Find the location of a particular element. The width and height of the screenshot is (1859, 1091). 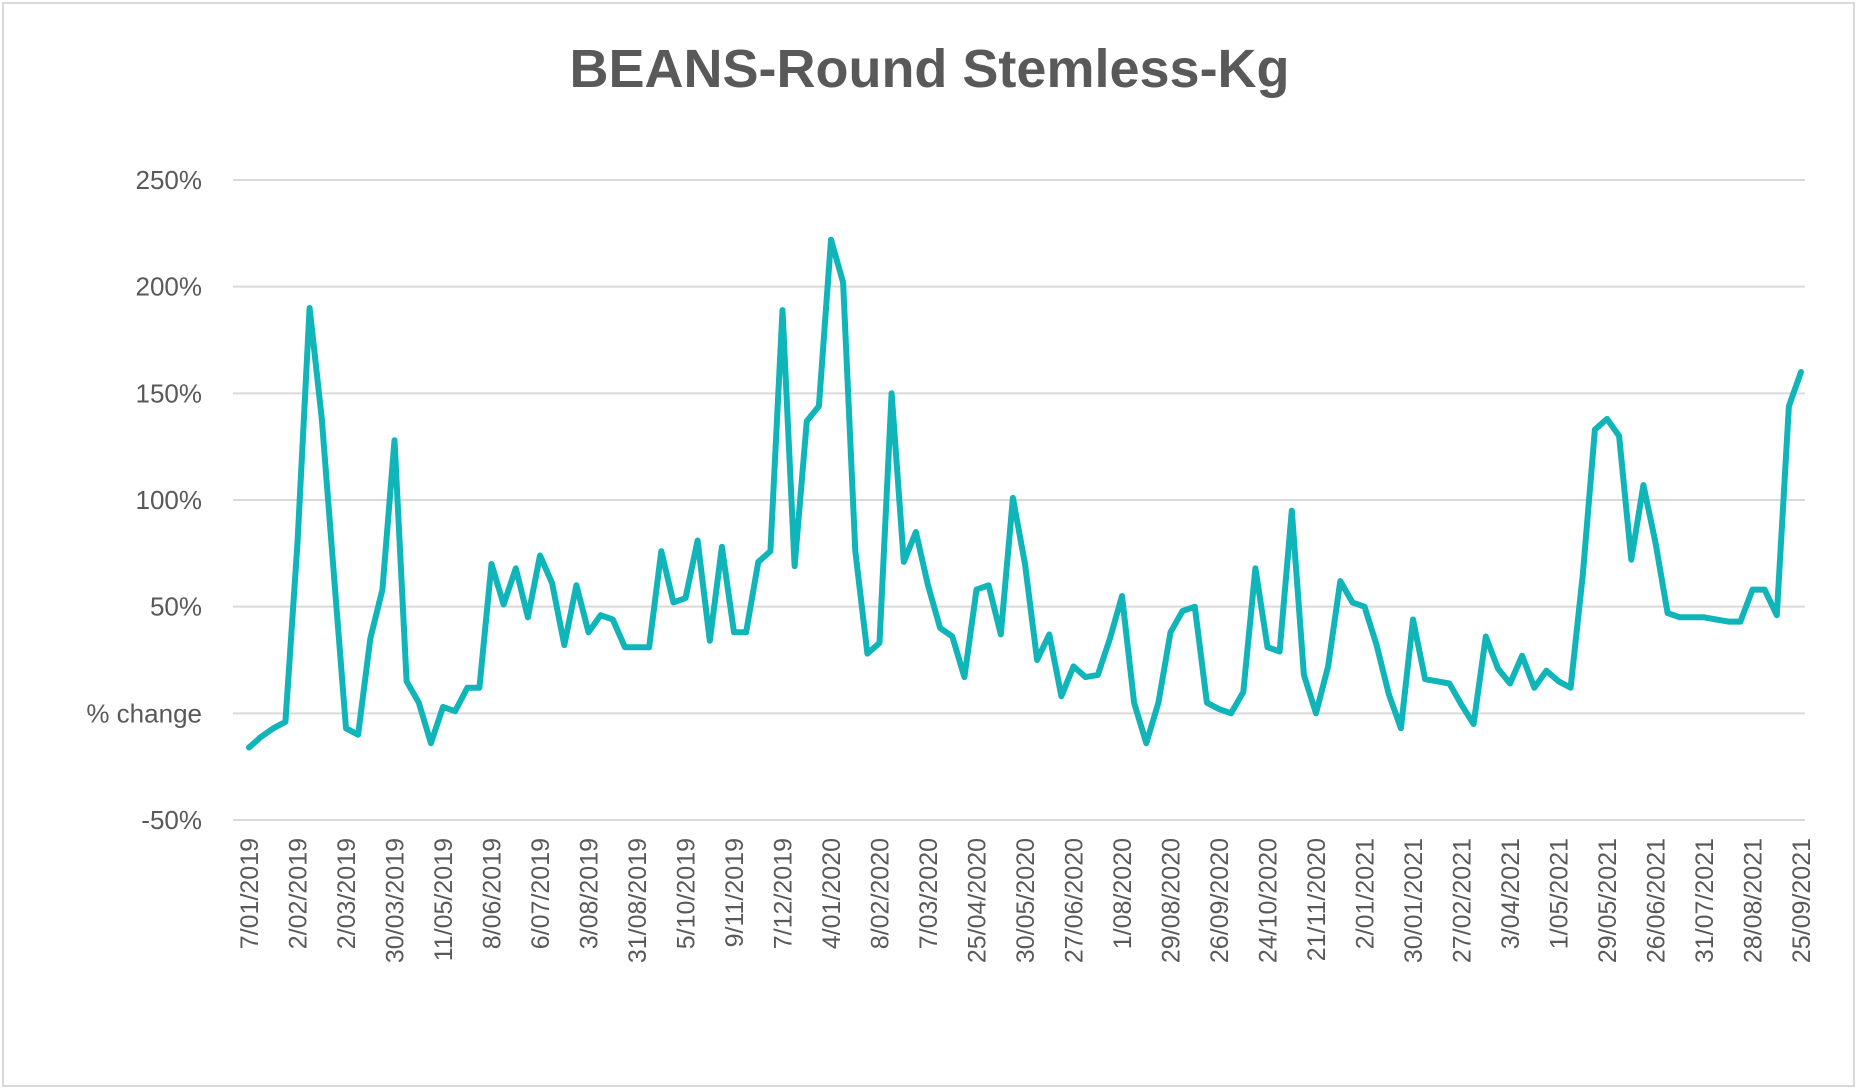

x-tick-label: 27/02/2021 is located at coordinates (1463, 900).